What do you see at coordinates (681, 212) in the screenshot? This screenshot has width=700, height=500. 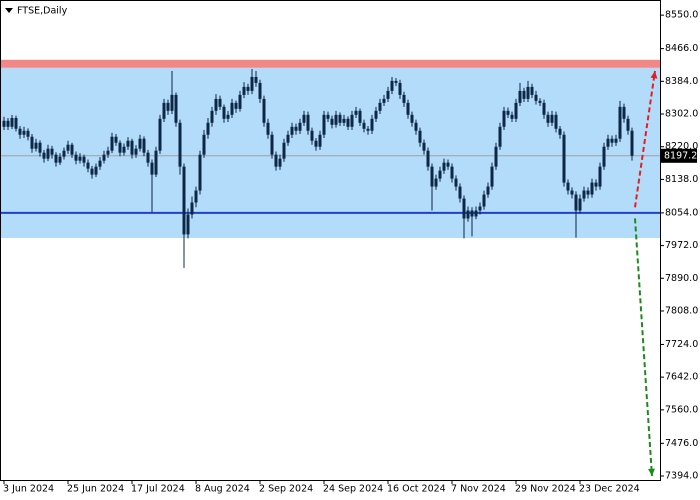 I see `y-tick-label: 8054.0` at bounding box center [681, 212].